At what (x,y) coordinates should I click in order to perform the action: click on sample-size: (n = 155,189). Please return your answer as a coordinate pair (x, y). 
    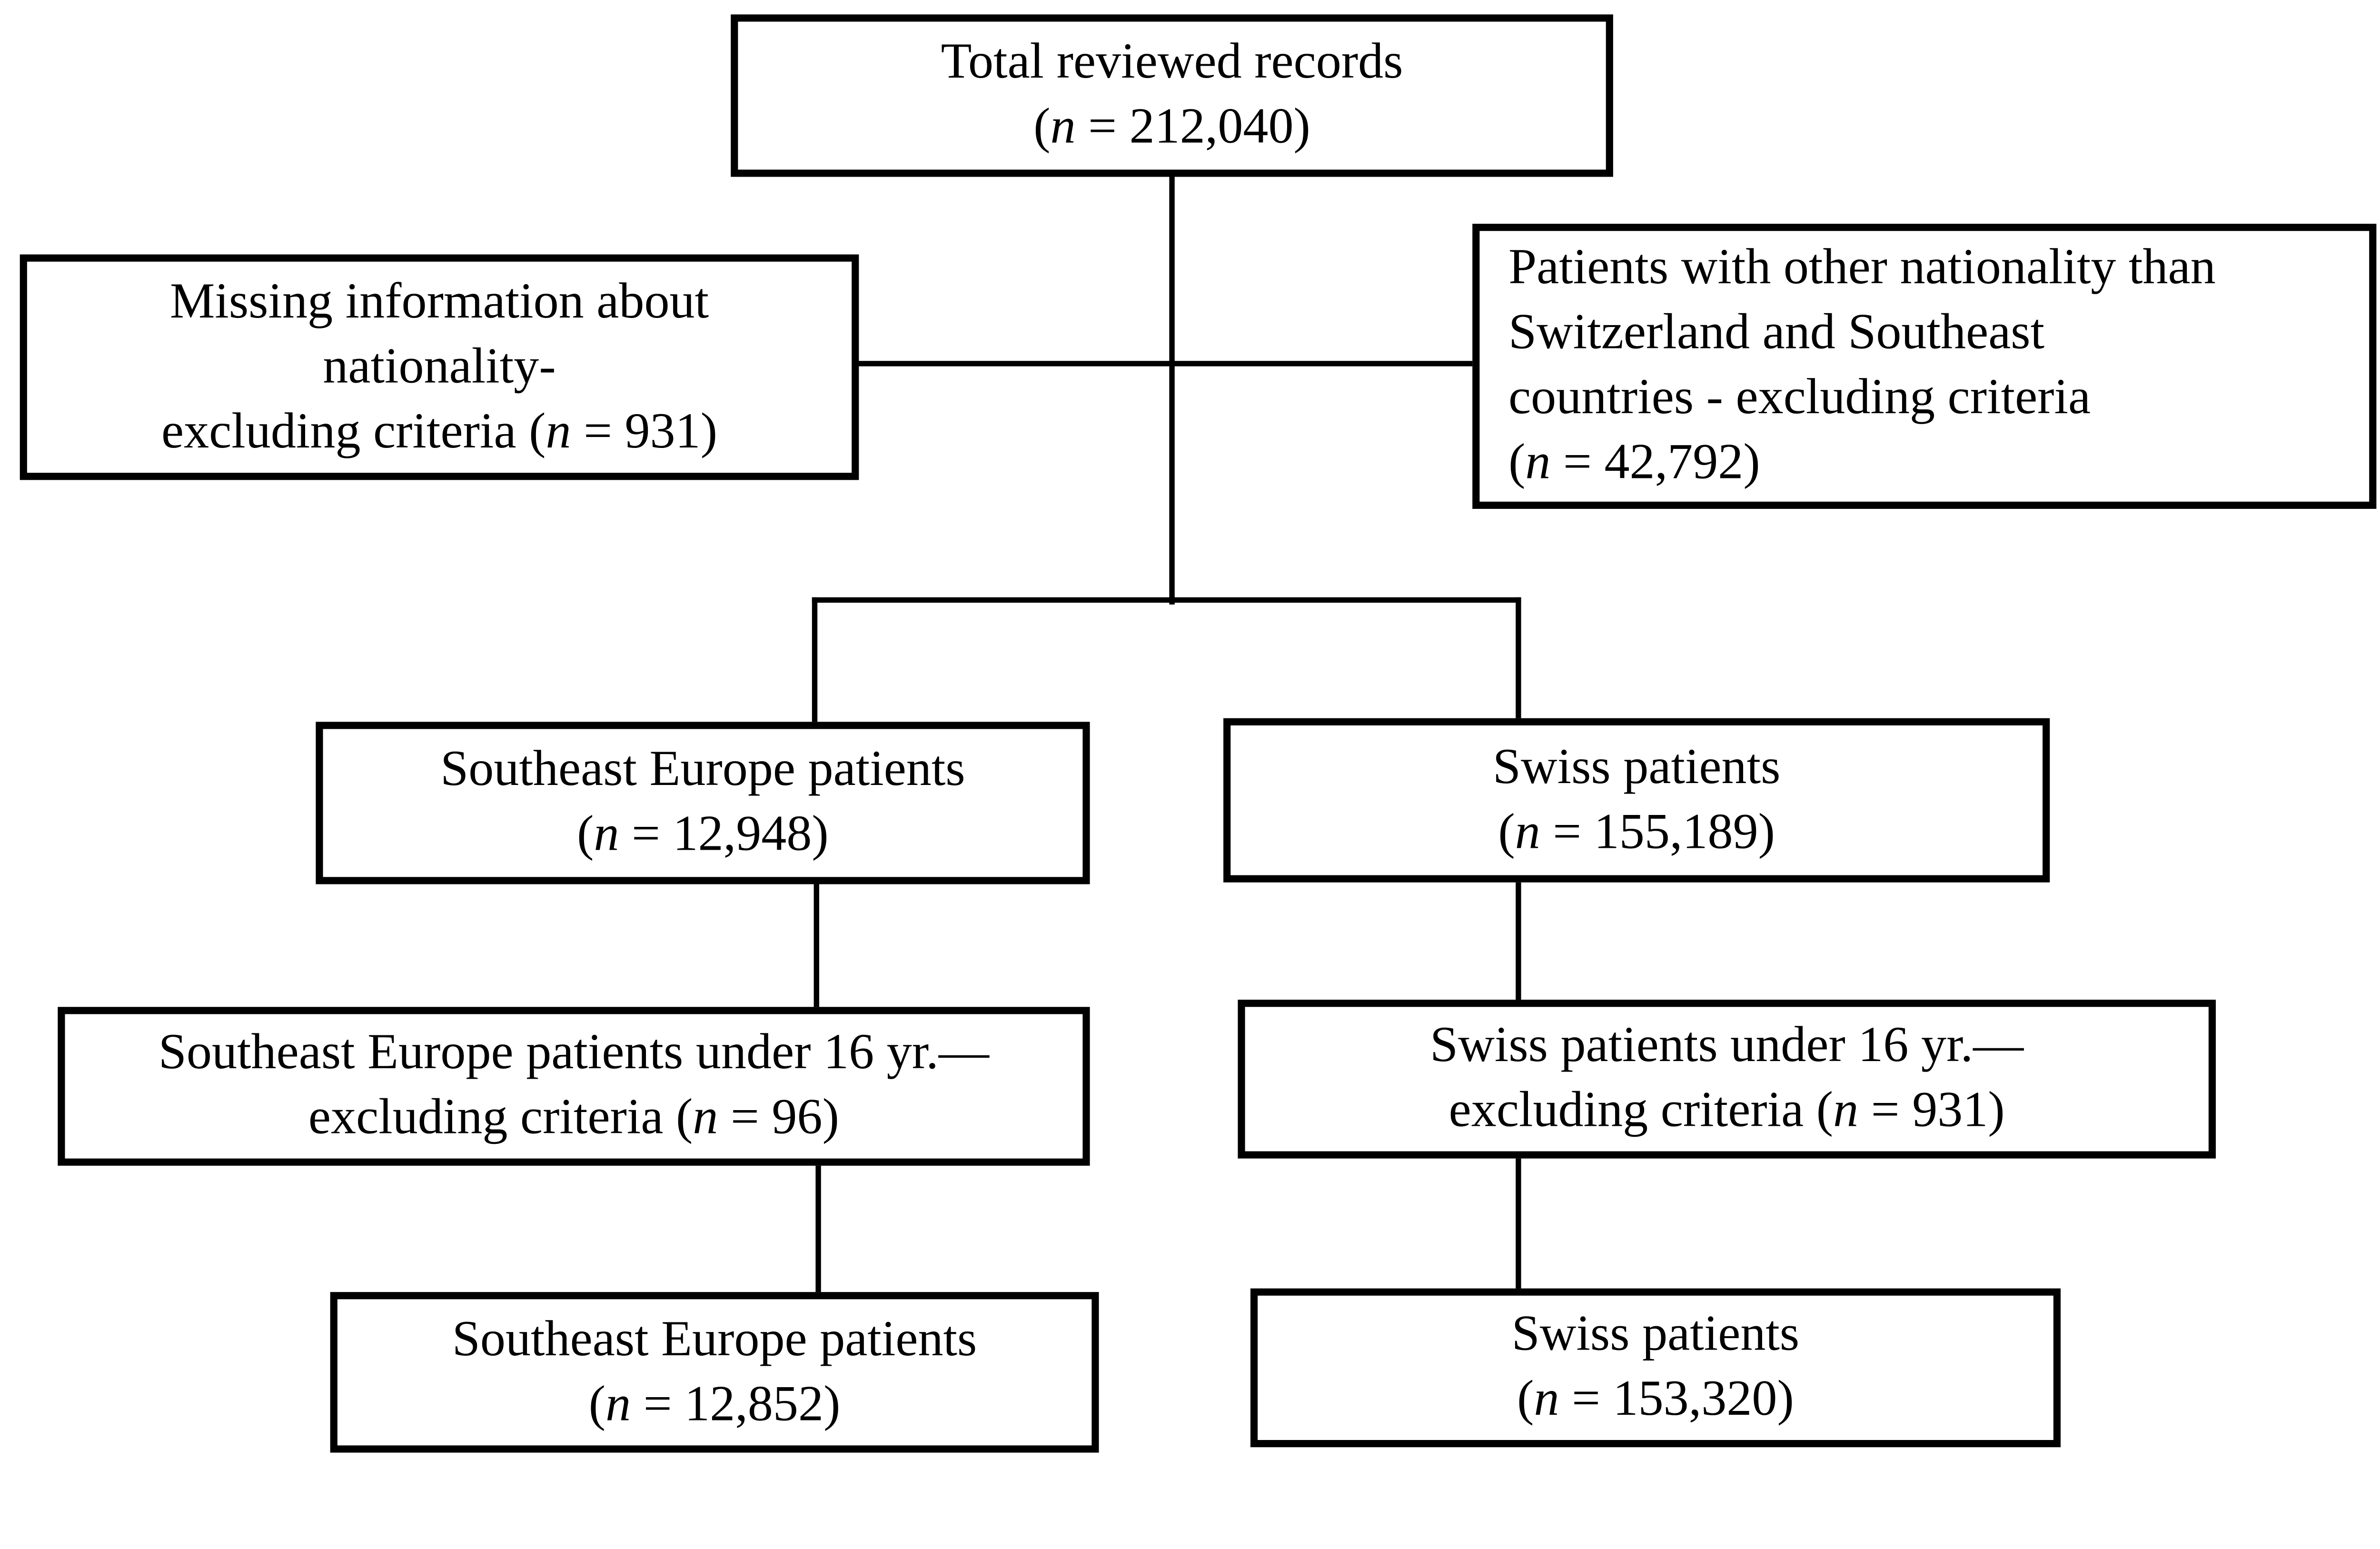
    Looking at the image, I should click on (1636, 832).